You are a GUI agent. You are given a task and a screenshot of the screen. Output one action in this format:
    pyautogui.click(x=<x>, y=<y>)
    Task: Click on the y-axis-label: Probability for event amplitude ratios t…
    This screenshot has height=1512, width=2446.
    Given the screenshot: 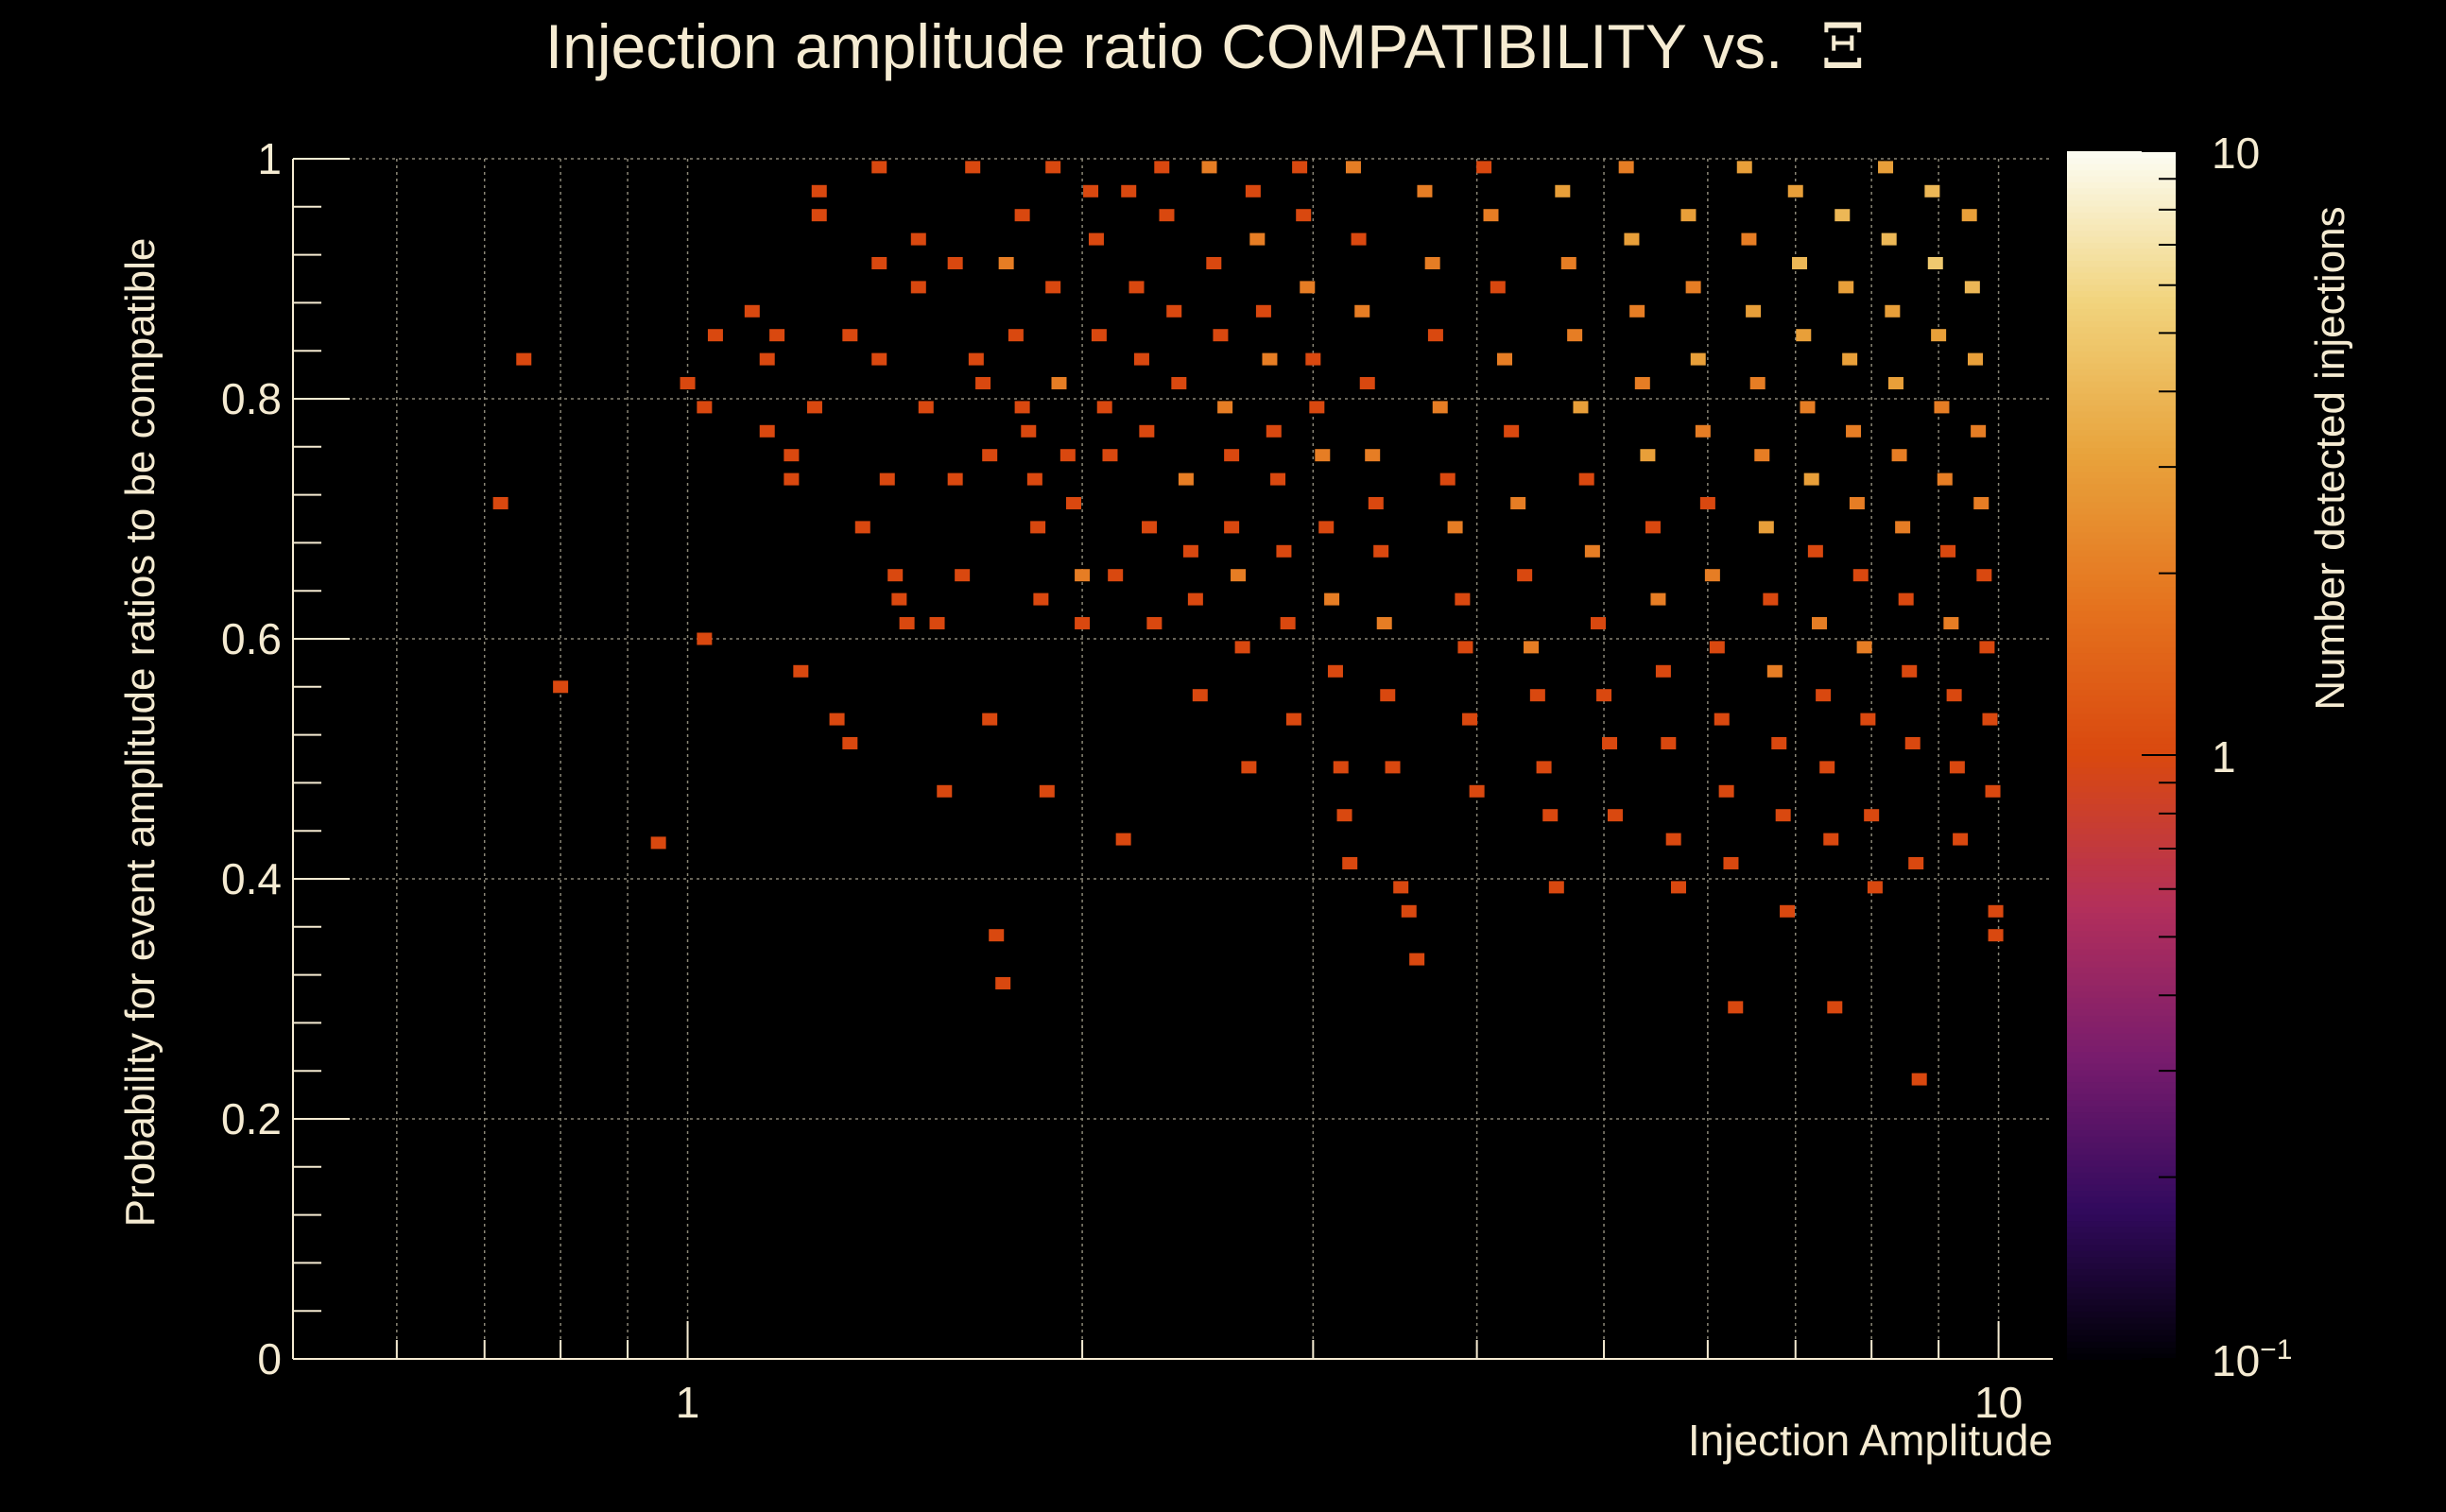 What is the action you would take?
    pyautogui.click(x=141, y=733)
    